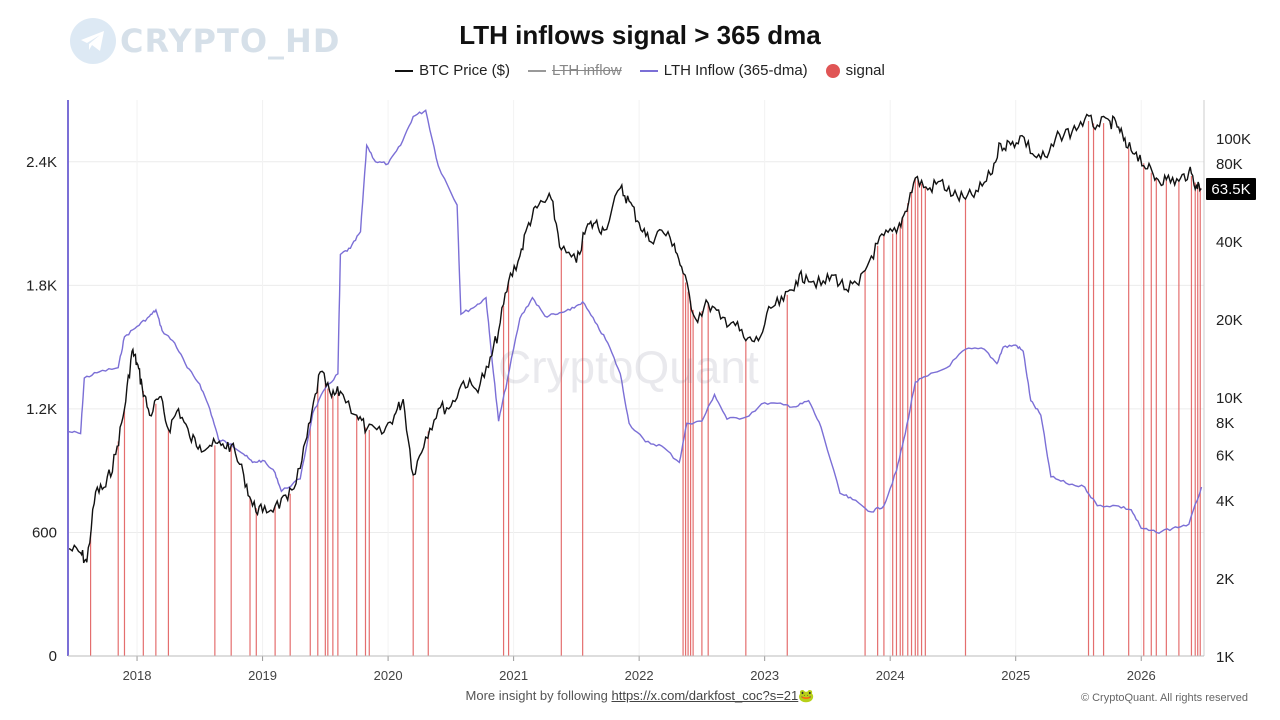 The height and width of the screenshot is (720, 1280). I want to click on legend-swatch-lth-inflow, so click(536, 70).